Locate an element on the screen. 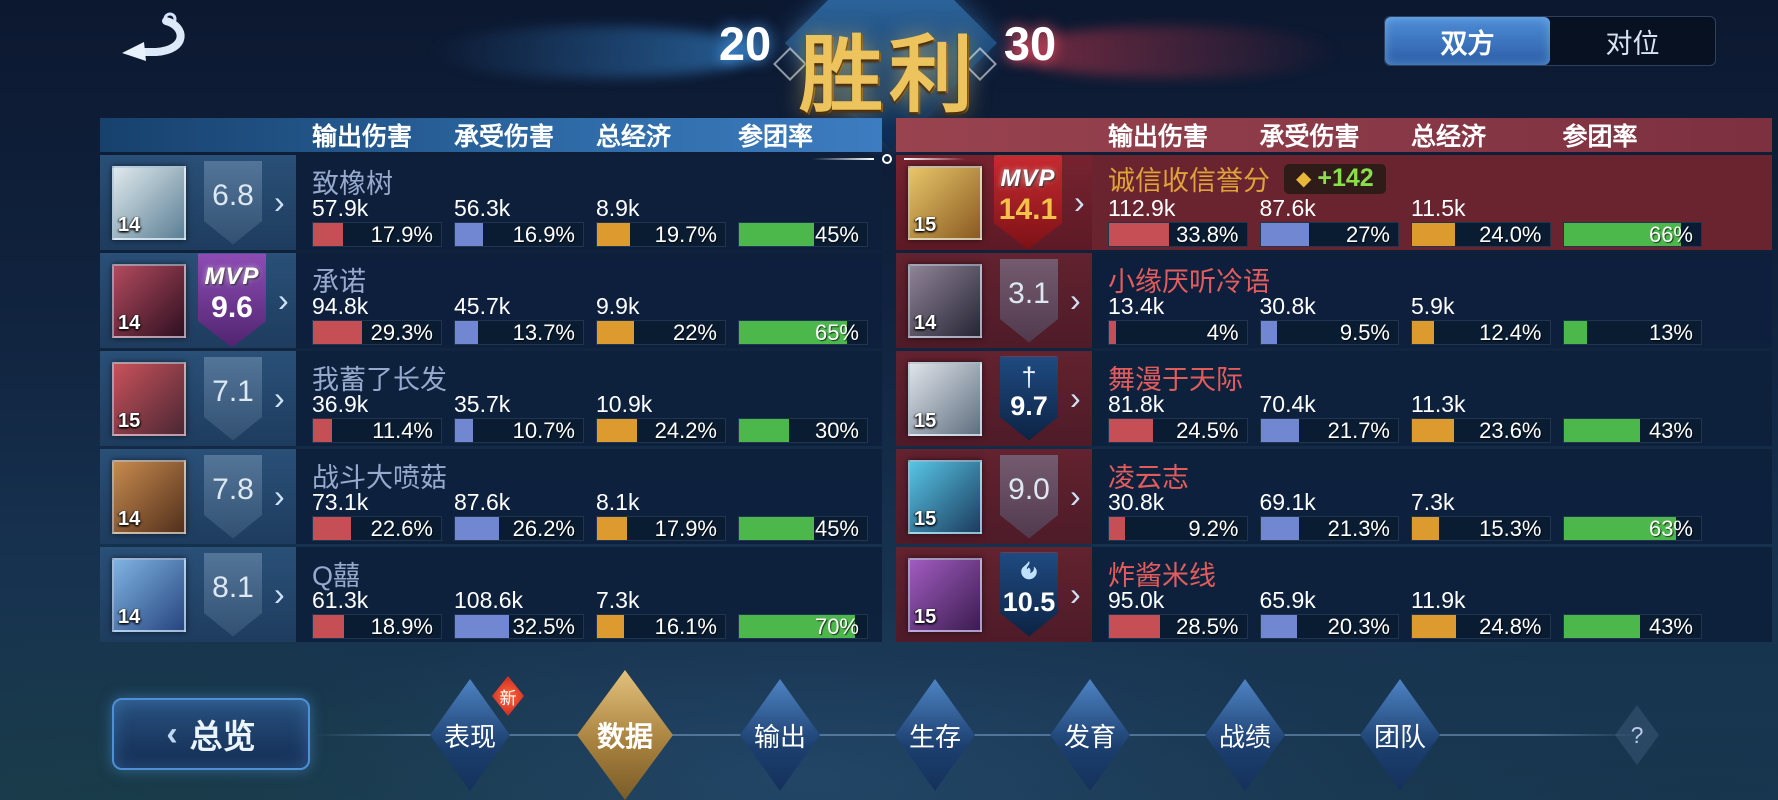  emblem-accent-left is located at coordinates (790, 64).